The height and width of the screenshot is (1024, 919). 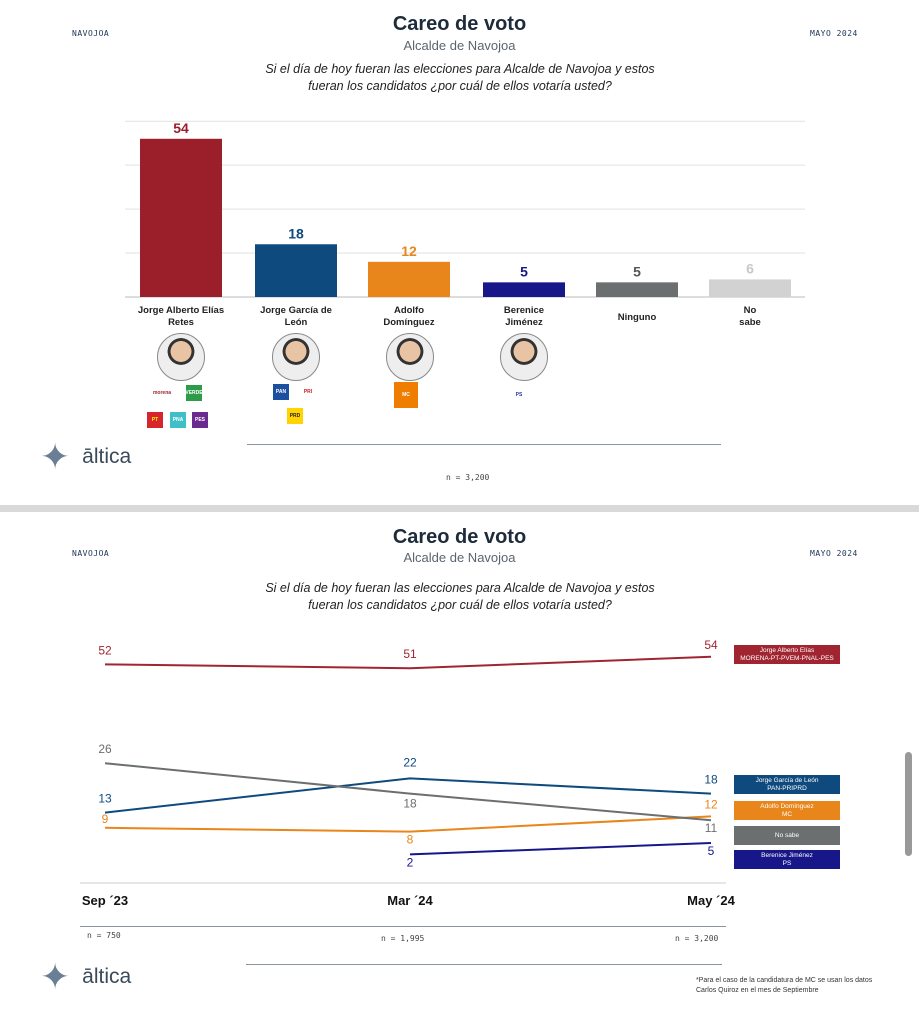 What do you see at coordinates (524, 310) in the screenshot?
I see `category-label: Berenice` at bounding box center [524, 310].